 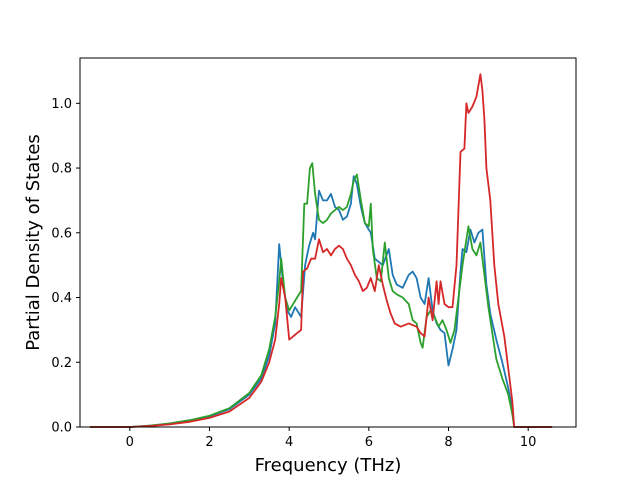 I want to click on x-tick-label: 6, so click(x=369, y=442).